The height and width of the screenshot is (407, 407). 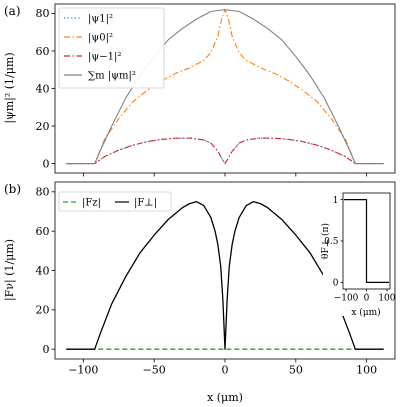 I want to click on panel-b-x-label: x (μm), so click(x=225, y=397).